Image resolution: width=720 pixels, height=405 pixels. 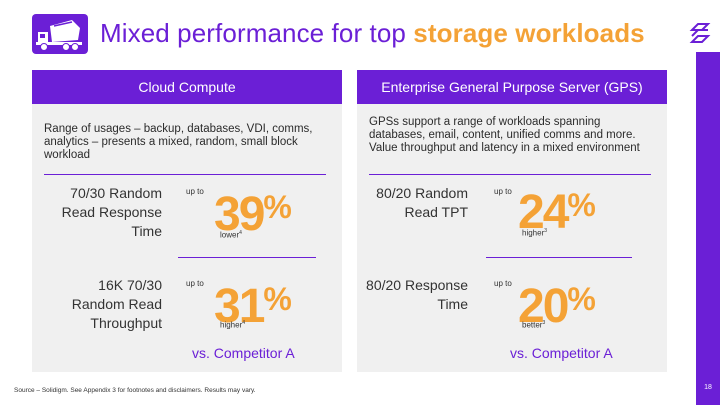 What do you see at coordinates (534, 325) in the screenshot?
I see `metric-qualifier: better3` at bounding box center [534, 325].